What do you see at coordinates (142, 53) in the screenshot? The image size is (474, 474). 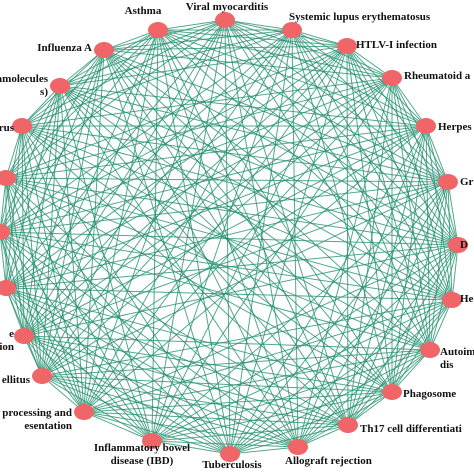 I see `edge-viral-myocarditis-cams` at bounding box center [142, 53].